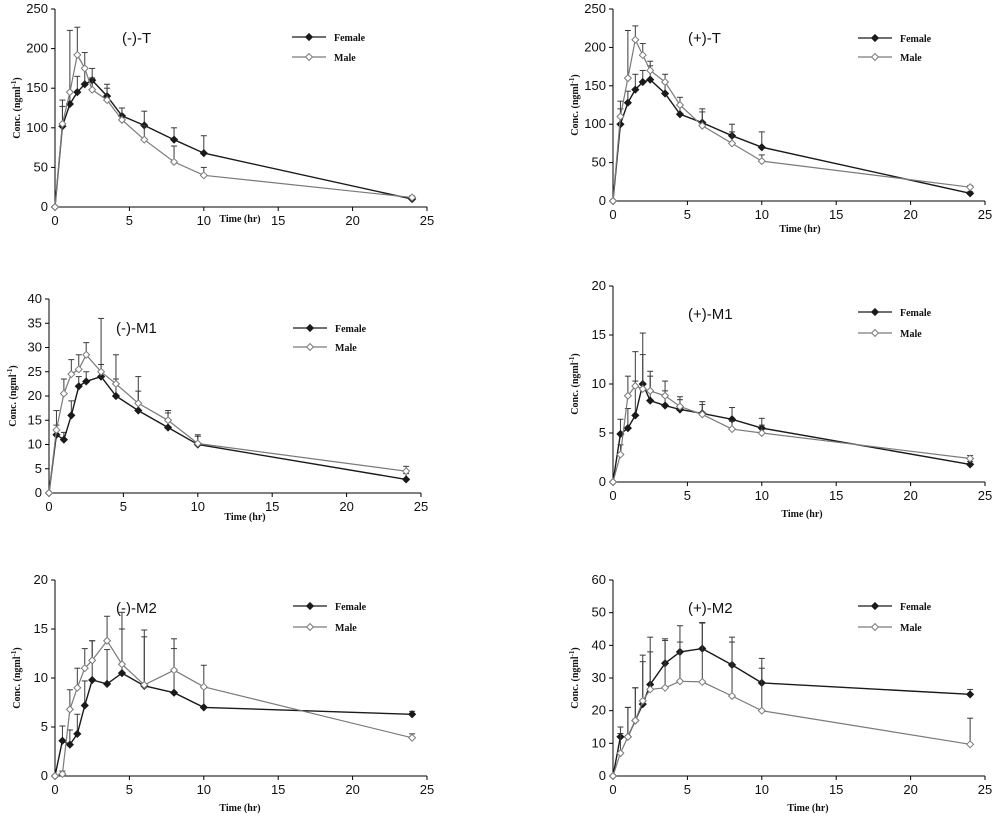 This screenshot has height=821, width=1000. Describe the element at coordinates (136, 608) in the screenshot. I see `chart-title: (-)-M2` at that location.